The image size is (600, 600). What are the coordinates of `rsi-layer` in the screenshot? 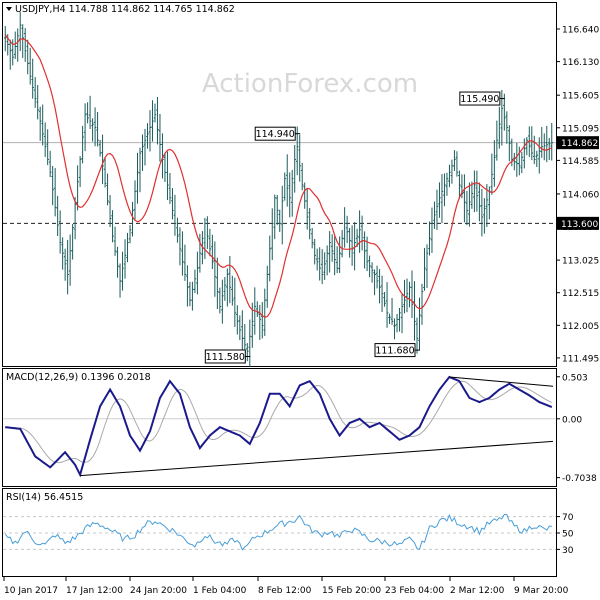 It's located at (279, 532).